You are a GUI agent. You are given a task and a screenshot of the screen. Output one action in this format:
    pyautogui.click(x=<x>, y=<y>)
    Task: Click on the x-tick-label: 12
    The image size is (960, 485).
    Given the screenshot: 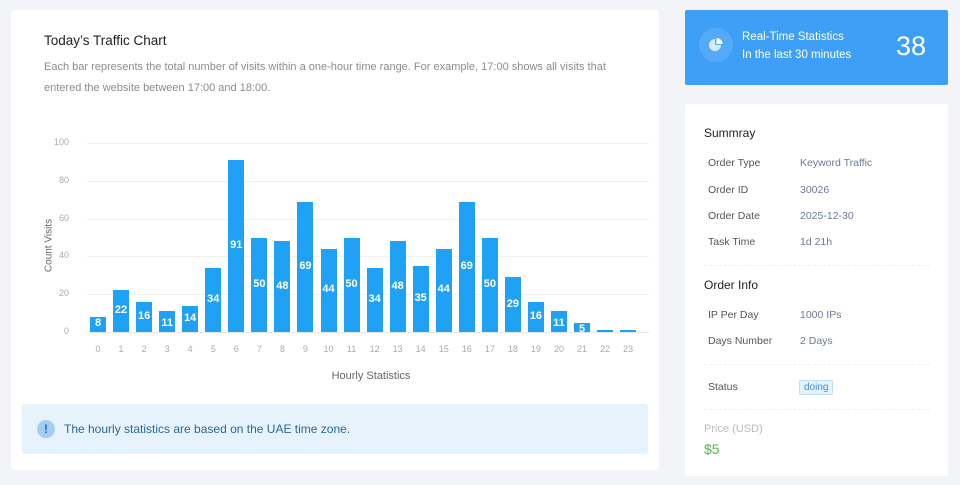 What is the action you would take?
    pyautogui.click(x=374, y=349)
    